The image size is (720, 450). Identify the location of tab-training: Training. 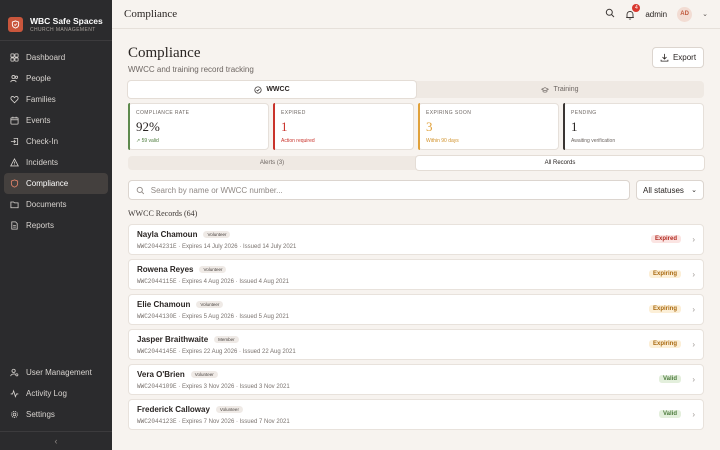
(560, 89).